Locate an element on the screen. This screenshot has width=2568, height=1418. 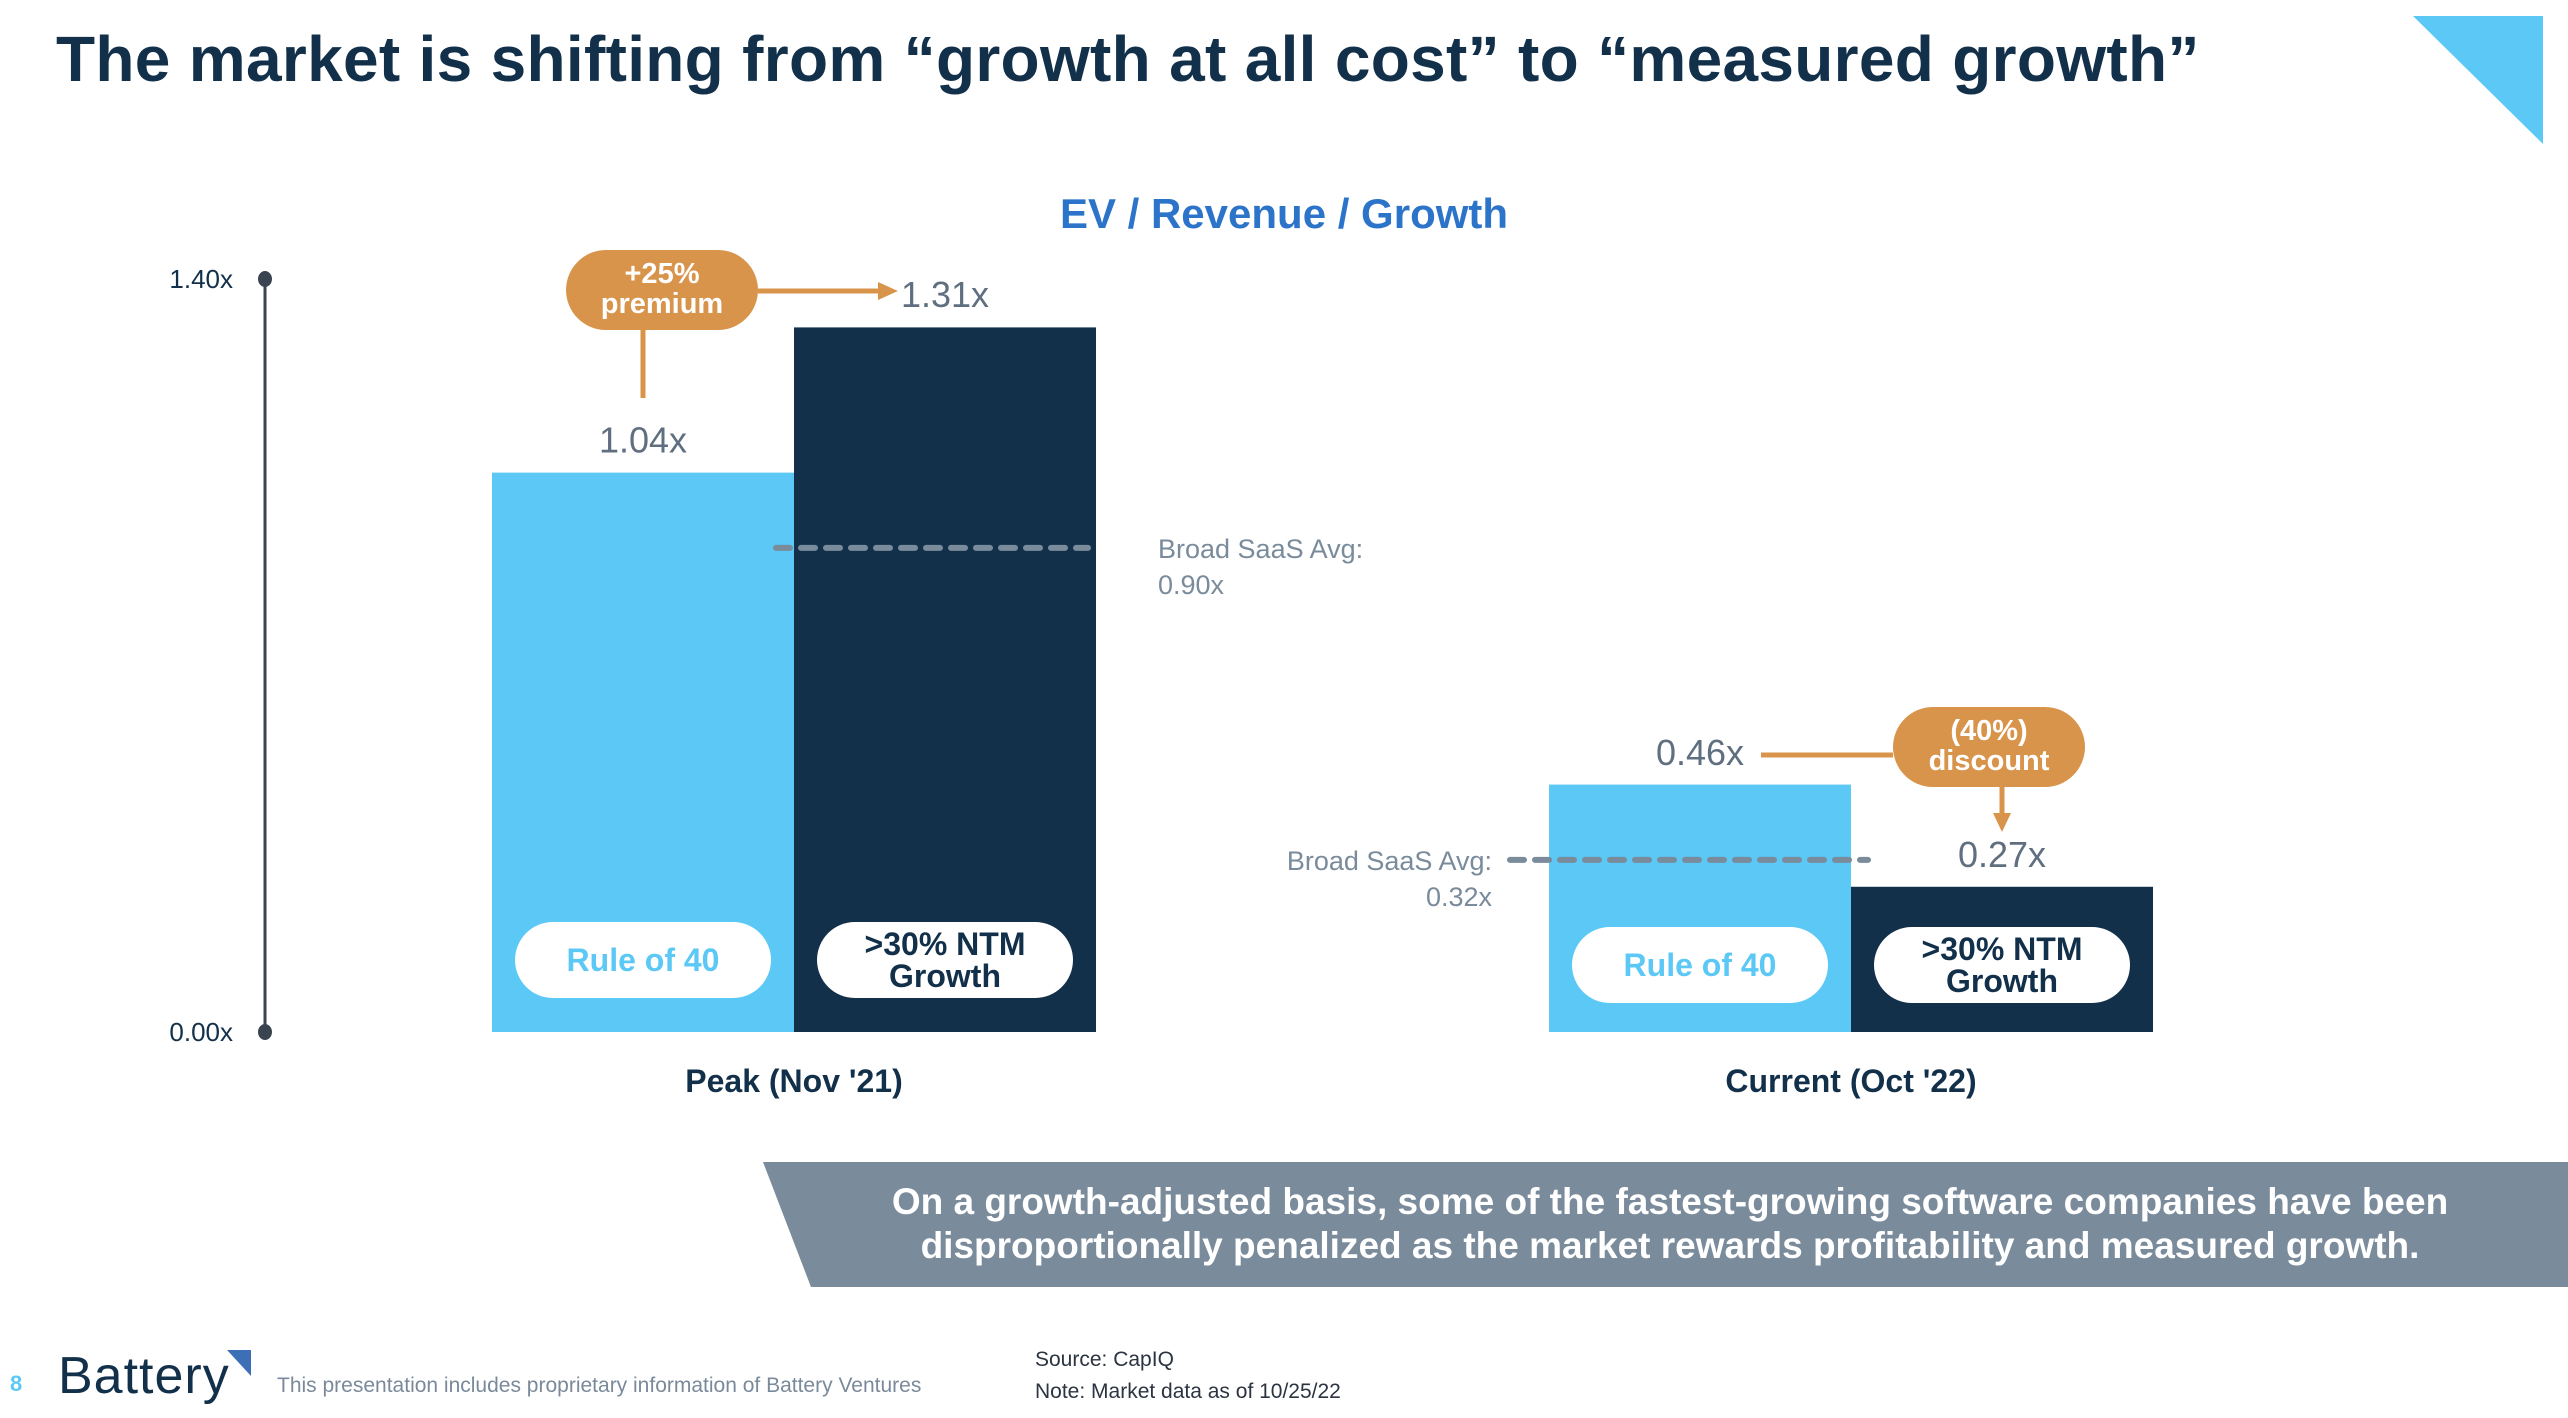
y-tick-label: 0.00x is located at coordinates (201, 1032).